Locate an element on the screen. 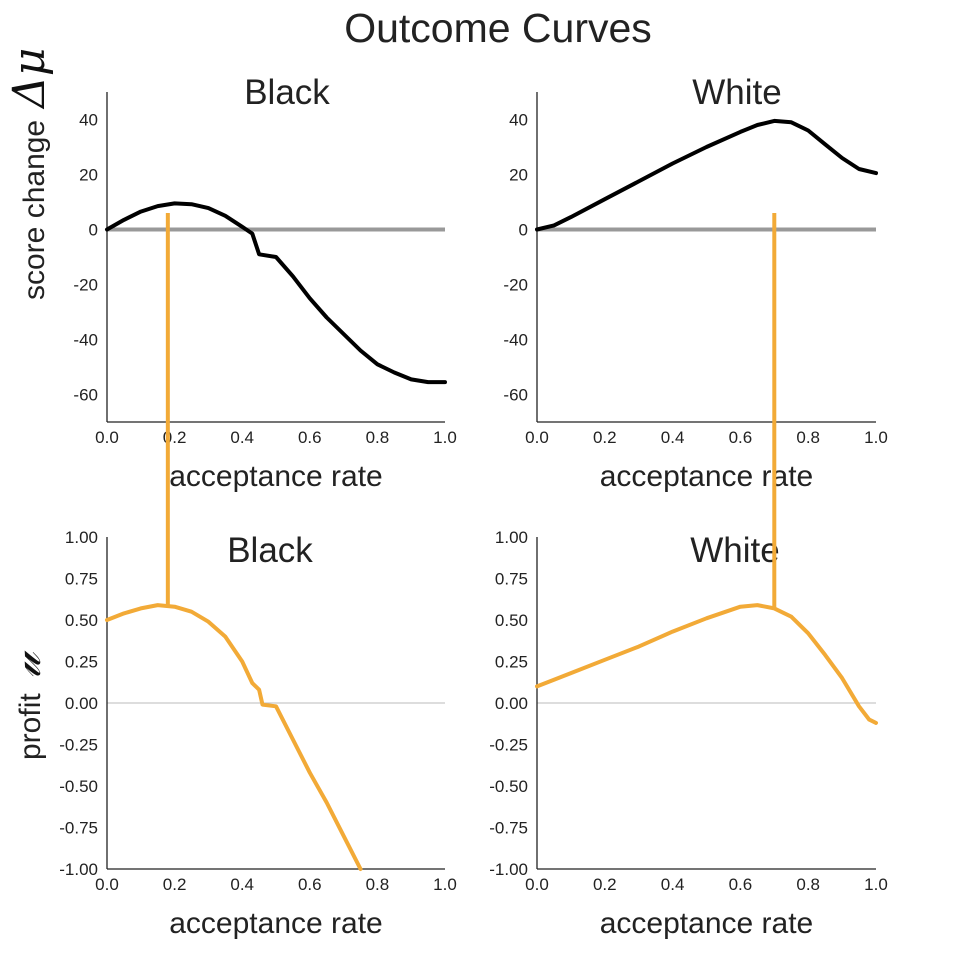 The width and height of the screenshot is (953, 954). figure-title: Outcome Curves is located at coordinates (498, 28).